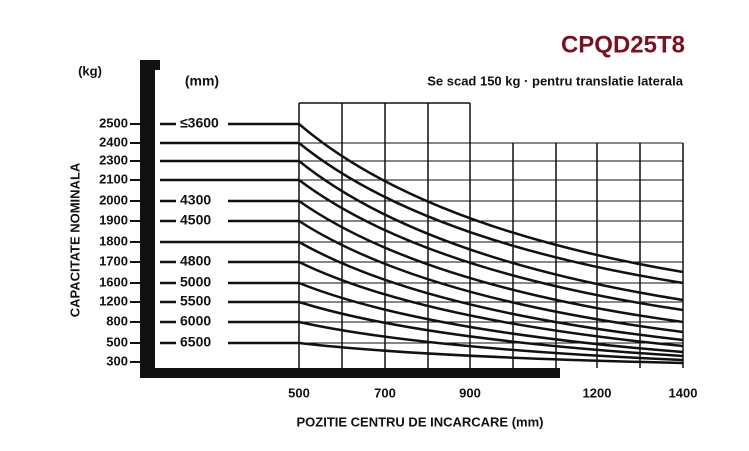 The height and width of the screenshot is (451, 749). What do you see at coordinates (113, 281) in the screenshot?
I see `y-label: 1600` at bounding box center [113, 281].